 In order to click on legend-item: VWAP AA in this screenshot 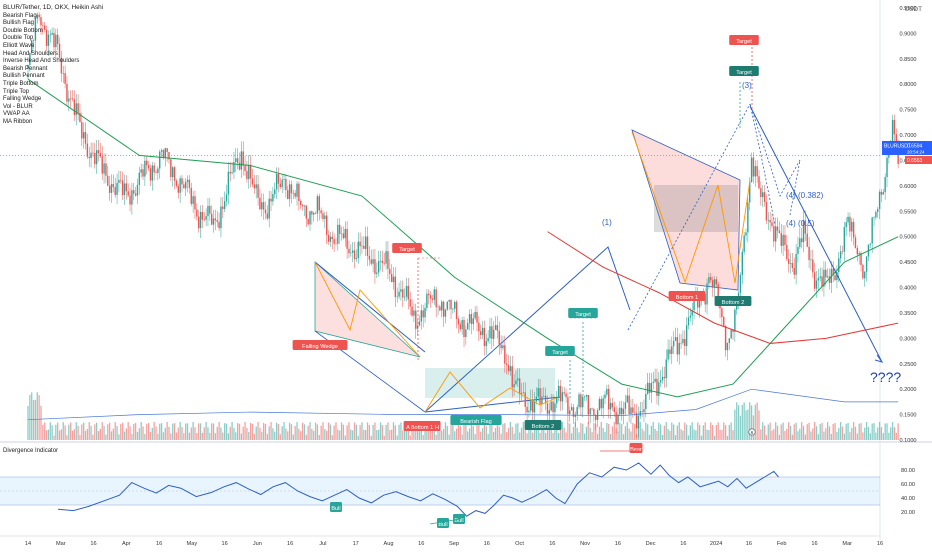, I will do `click(16, 114)`.